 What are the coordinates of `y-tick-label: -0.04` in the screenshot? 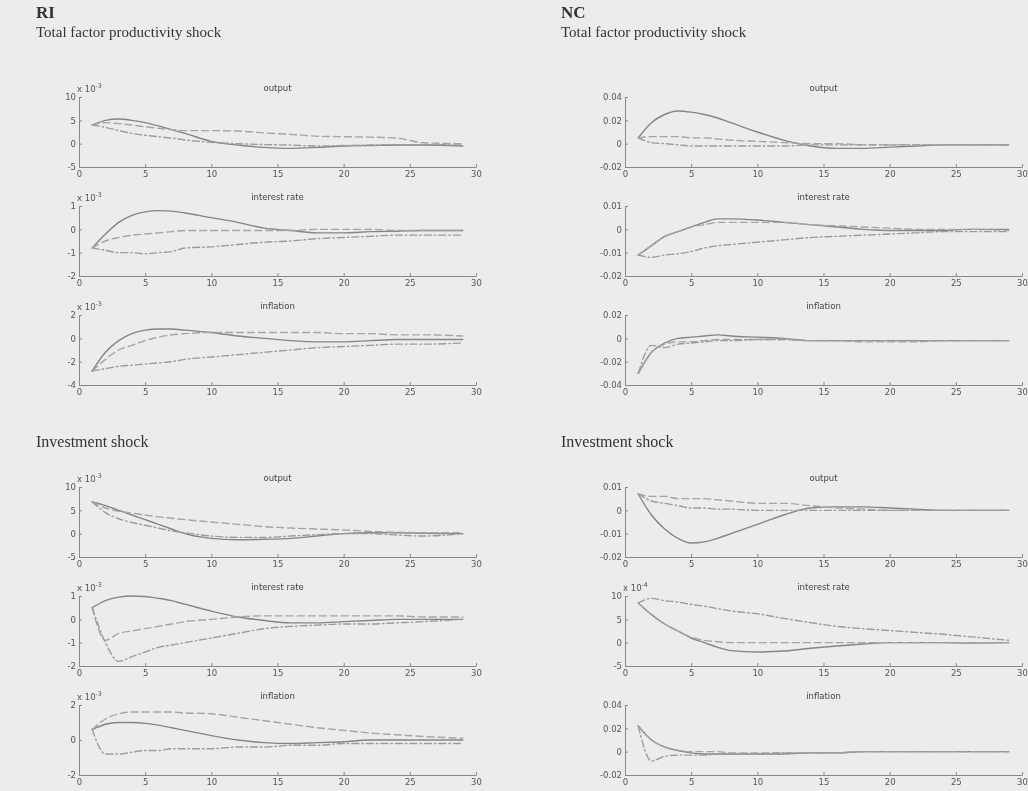 It's located at (611, 385).